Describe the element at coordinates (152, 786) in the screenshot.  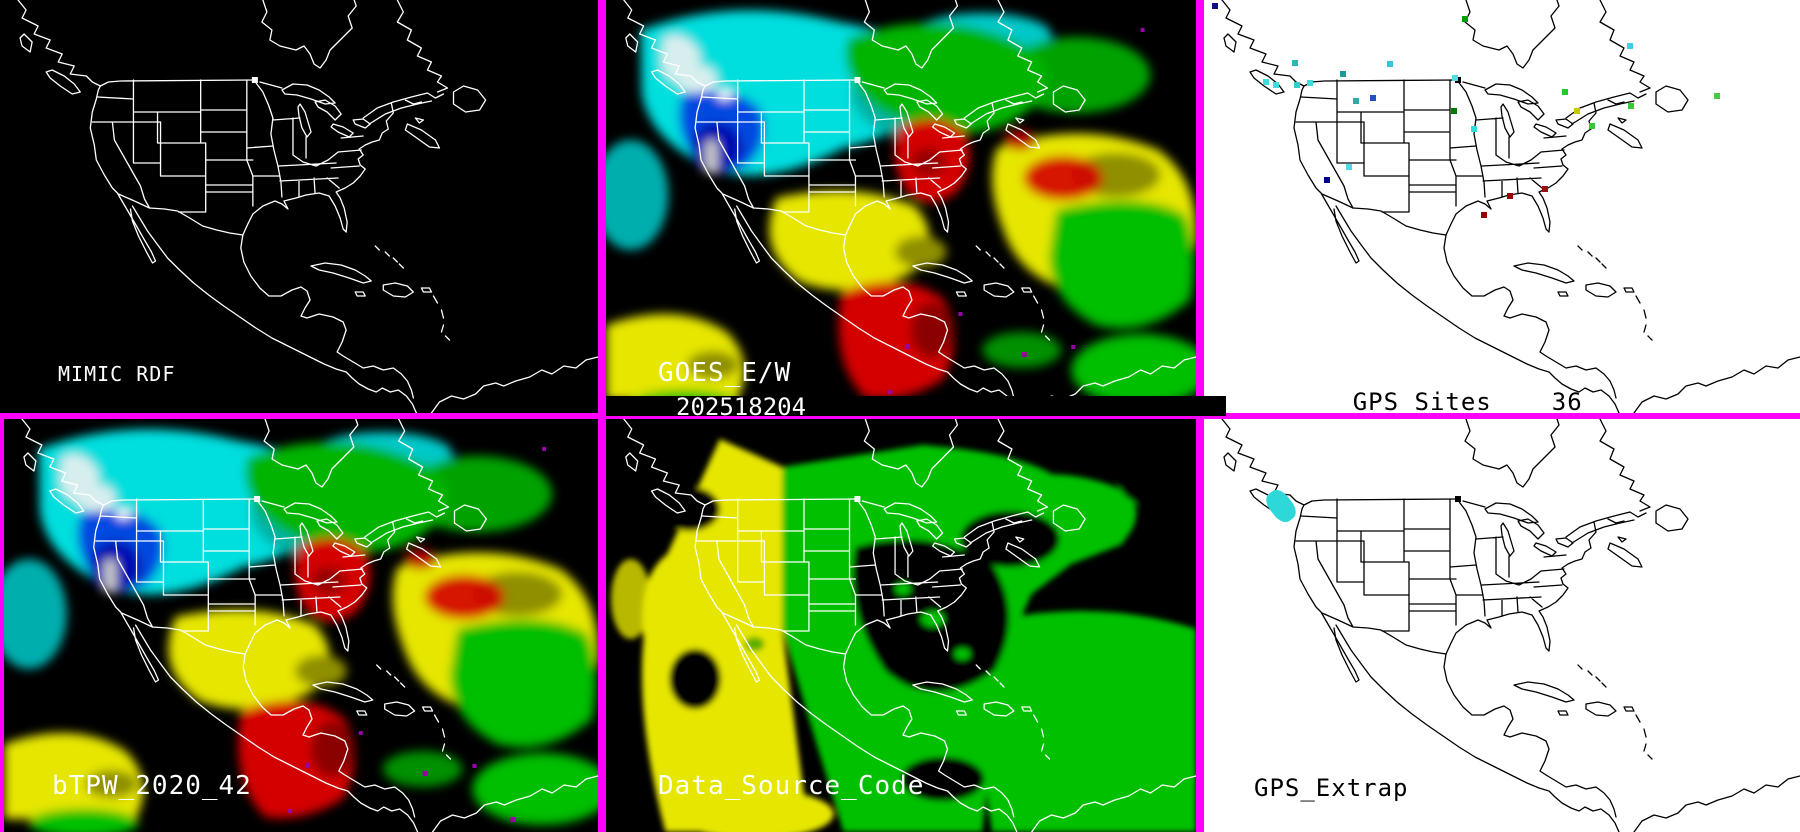
I see `panel-label-btpw: bTPW_2020_42` at that location.